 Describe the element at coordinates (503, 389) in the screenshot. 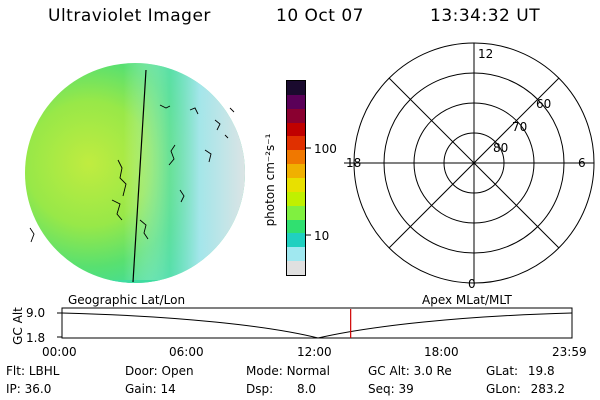

I see `glon-label: GLon:` at that location.